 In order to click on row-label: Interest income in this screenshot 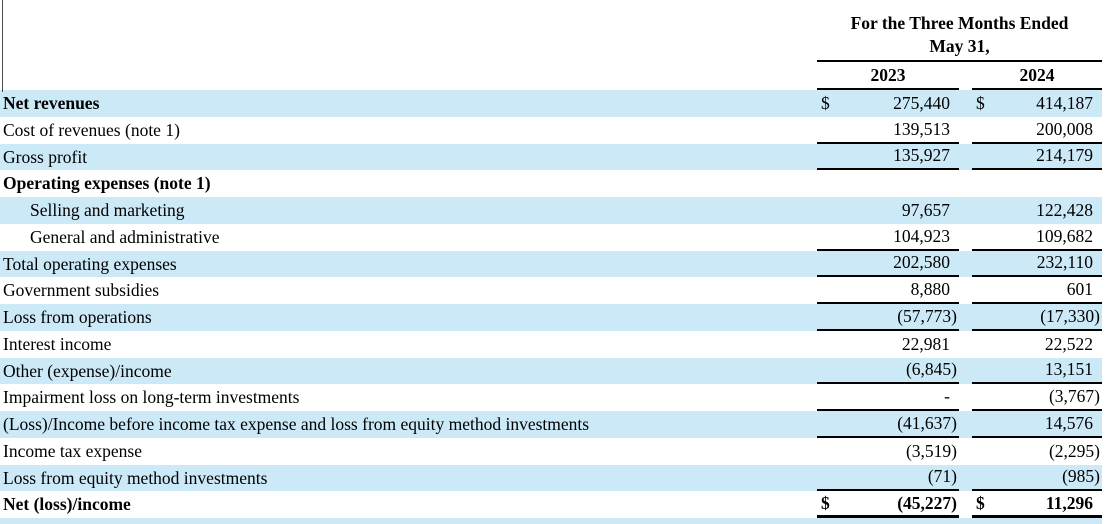, I will do `click(57, 343)`.